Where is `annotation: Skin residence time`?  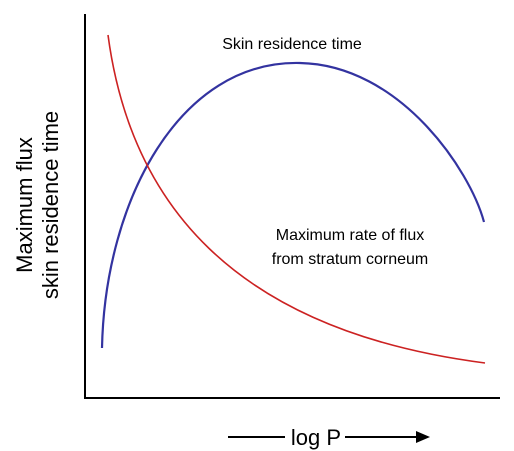
annotation: Skin residence time is located at coordinates (292, 44).